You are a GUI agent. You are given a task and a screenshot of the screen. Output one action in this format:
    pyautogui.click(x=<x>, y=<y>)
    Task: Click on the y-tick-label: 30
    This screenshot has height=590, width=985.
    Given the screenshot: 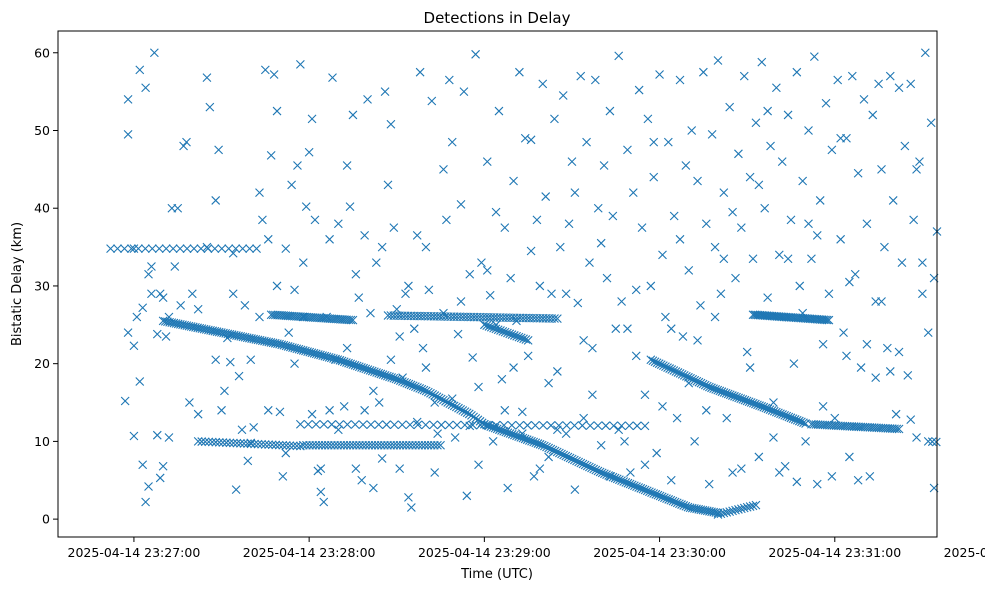 What is the action you would take?
    pyautogui.click(x=42, y=285)
    